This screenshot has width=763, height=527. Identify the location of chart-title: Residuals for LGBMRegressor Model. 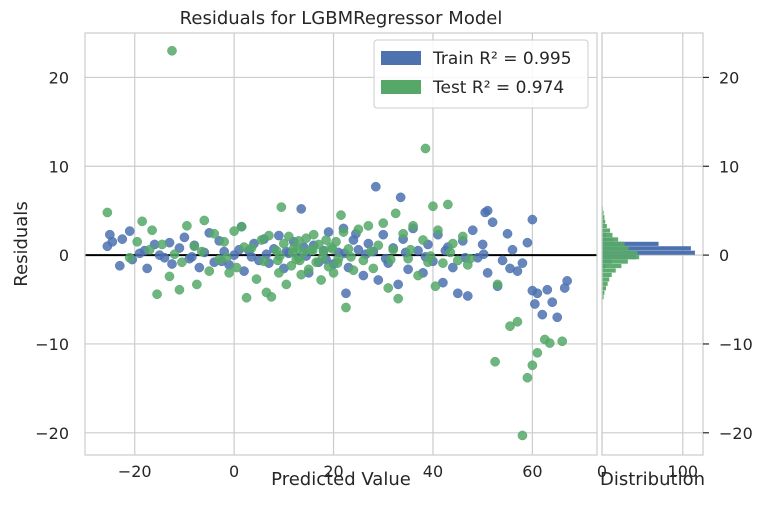
(341, 18).